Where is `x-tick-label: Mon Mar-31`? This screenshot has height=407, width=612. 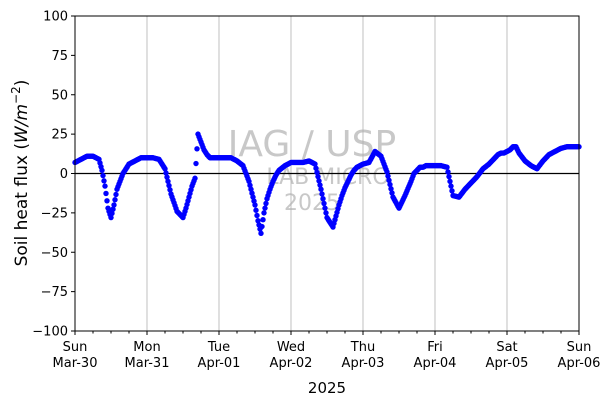
x-tick-label: Mon Mar-31 is located at coordinates (147, 355).